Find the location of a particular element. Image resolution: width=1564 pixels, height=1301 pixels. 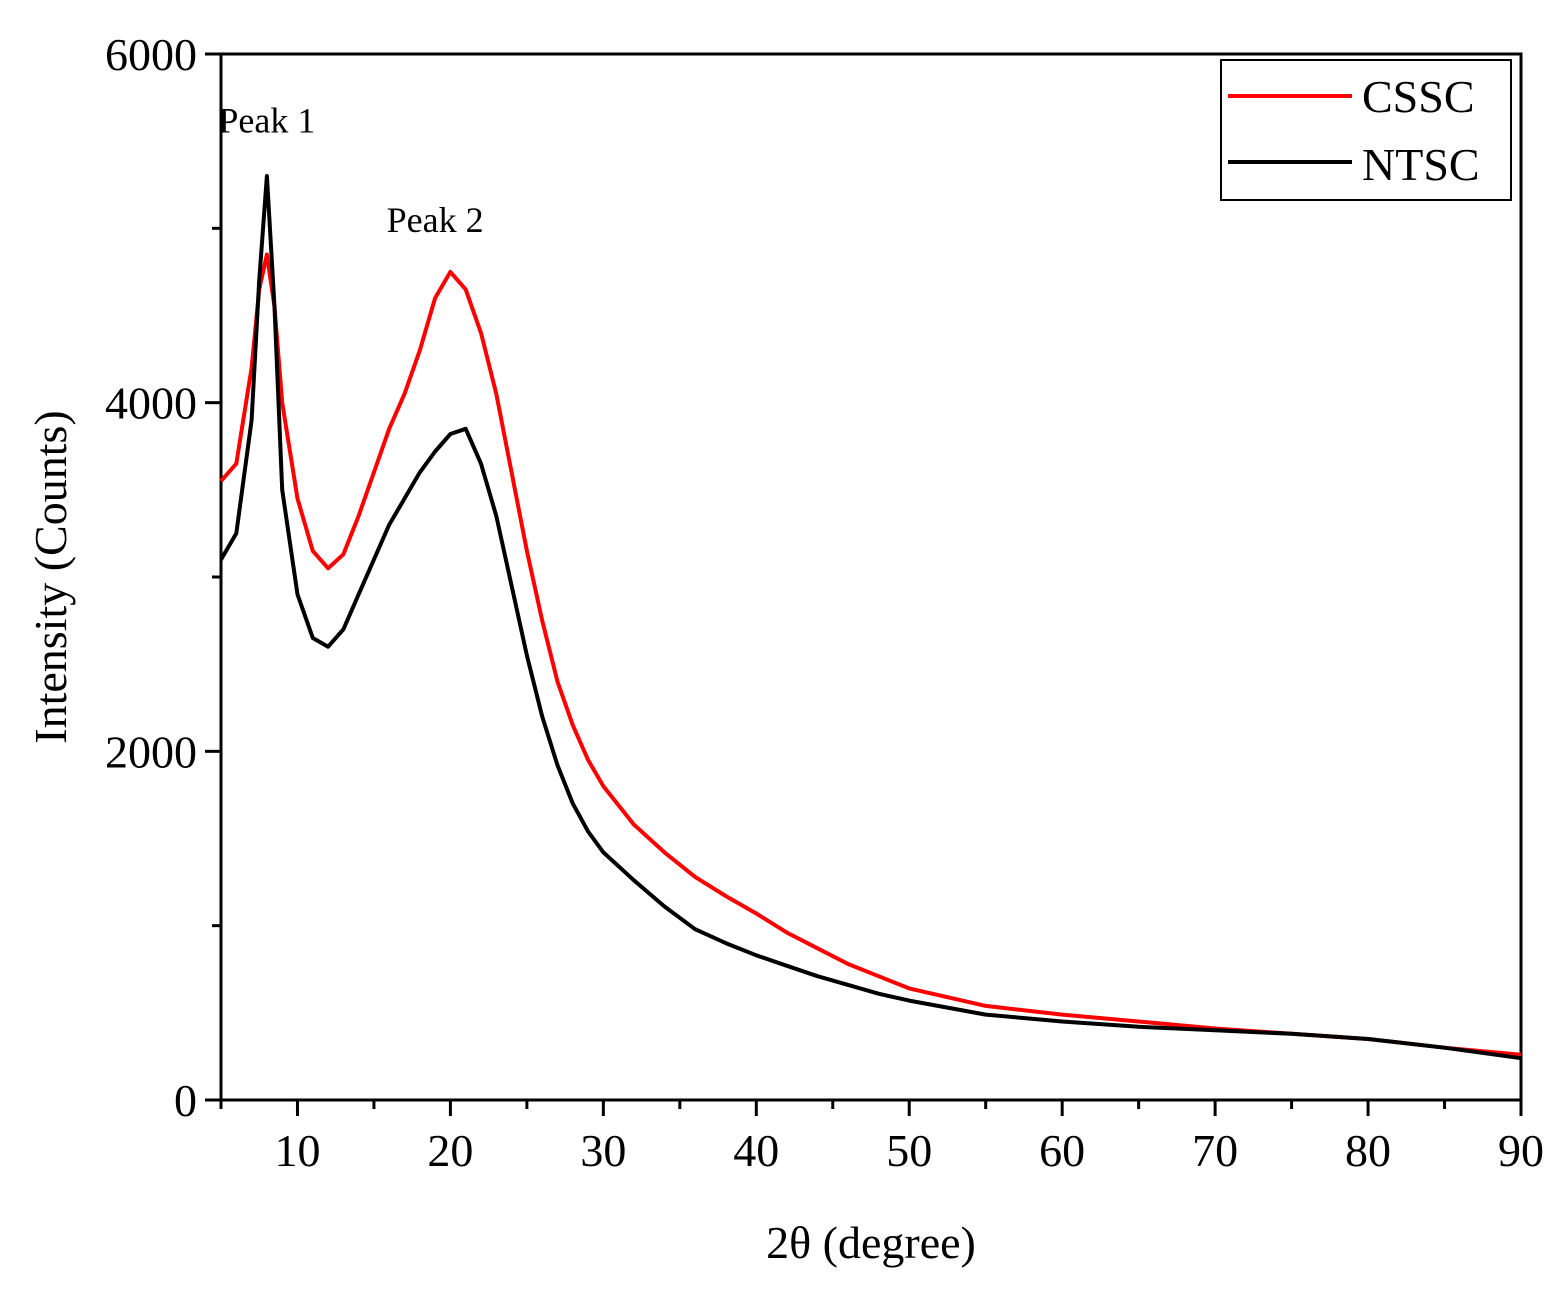

y-axis-title: Intensity (Counts) is located at coordinates (50, 576).